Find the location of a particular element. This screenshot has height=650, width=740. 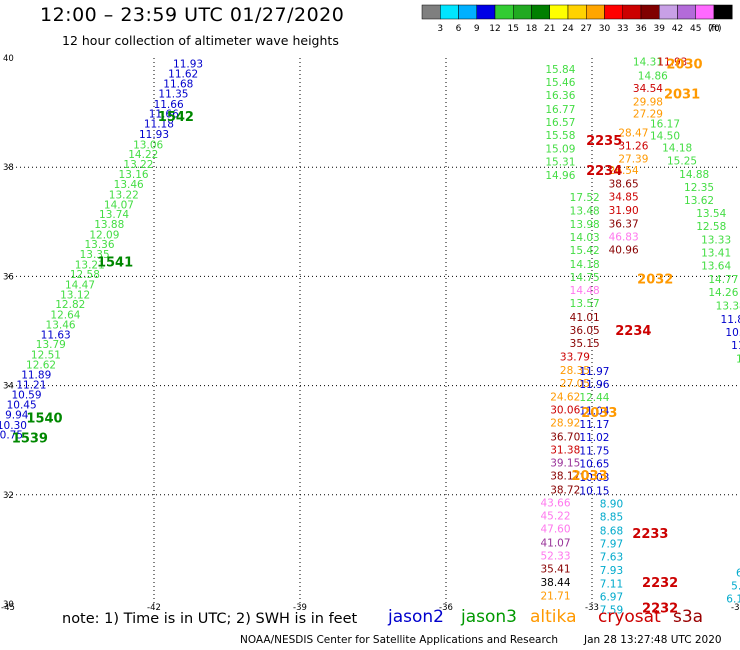

legend-satellite-jason3: jason3 is located at coordinates (489, 617).